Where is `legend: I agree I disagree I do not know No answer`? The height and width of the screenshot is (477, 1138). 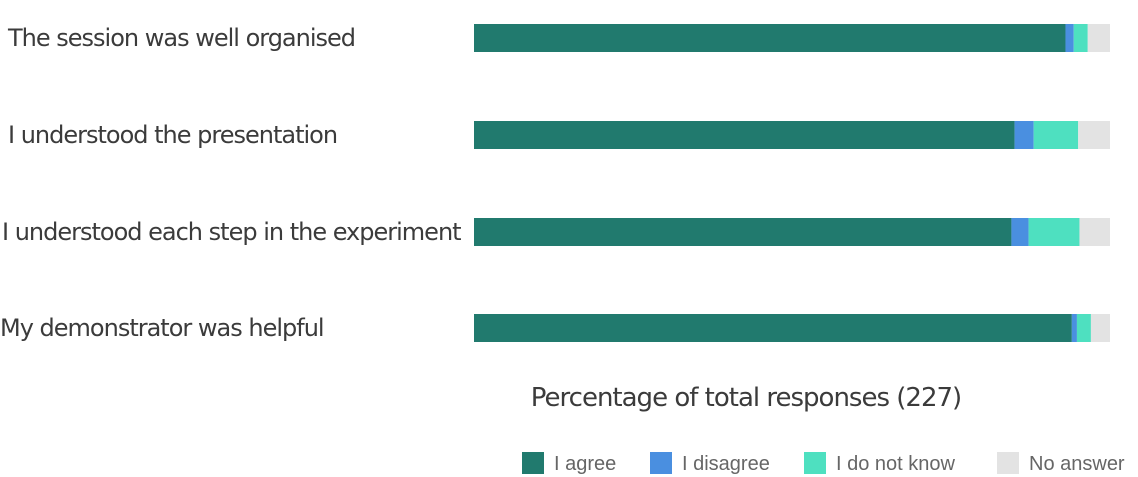 legend: I agree I disagree I do not know No answer is located at coordinates (823, 463).